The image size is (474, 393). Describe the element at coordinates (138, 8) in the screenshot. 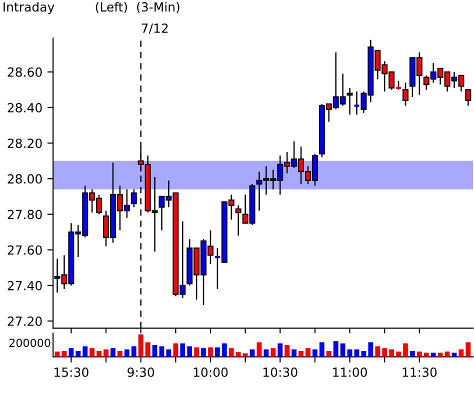

I see `chart-subtitle: (Left) (3-Min)` at that location.